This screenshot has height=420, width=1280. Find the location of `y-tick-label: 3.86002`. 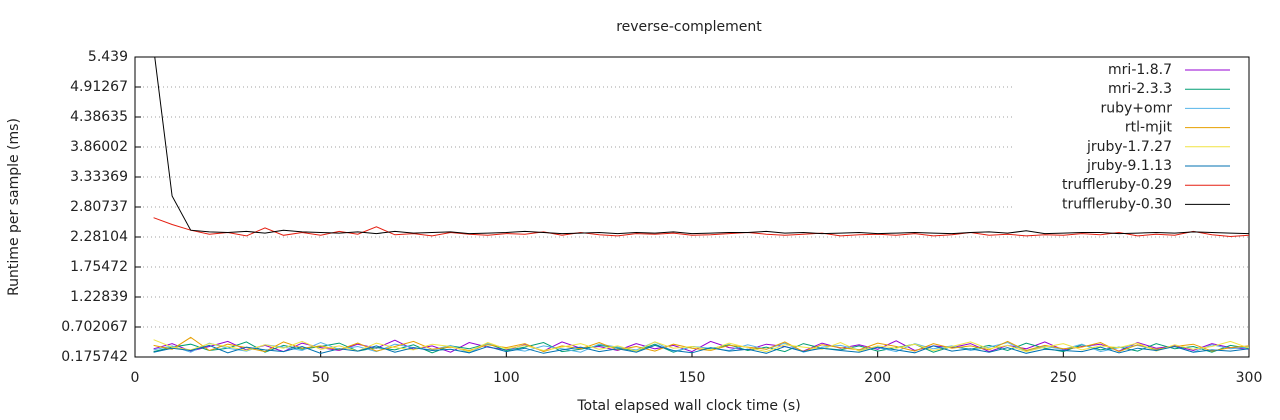

y-tick-label: 3.86002 is located at coordinates (99, 147).